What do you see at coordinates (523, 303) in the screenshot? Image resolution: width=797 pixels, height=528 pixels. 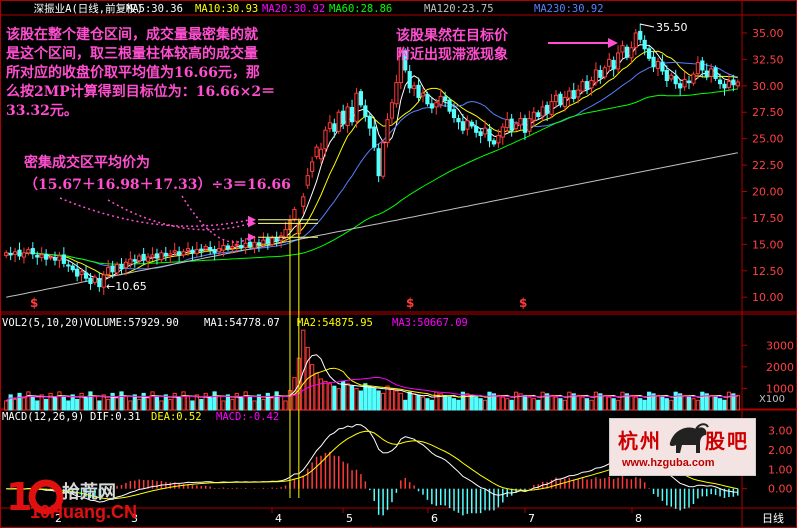 I see `dividend-marker: $` at bounding box center [523, 303].